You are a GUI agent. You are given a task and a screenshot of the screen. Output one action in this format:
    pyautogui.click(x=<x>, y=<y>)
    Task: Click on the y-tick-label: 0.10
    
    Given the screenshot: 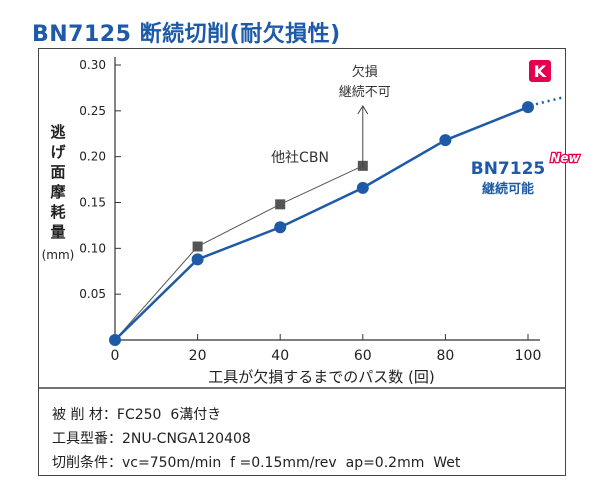 What is the action you would take?
    pyautogui.click(x=92, y=248)
    